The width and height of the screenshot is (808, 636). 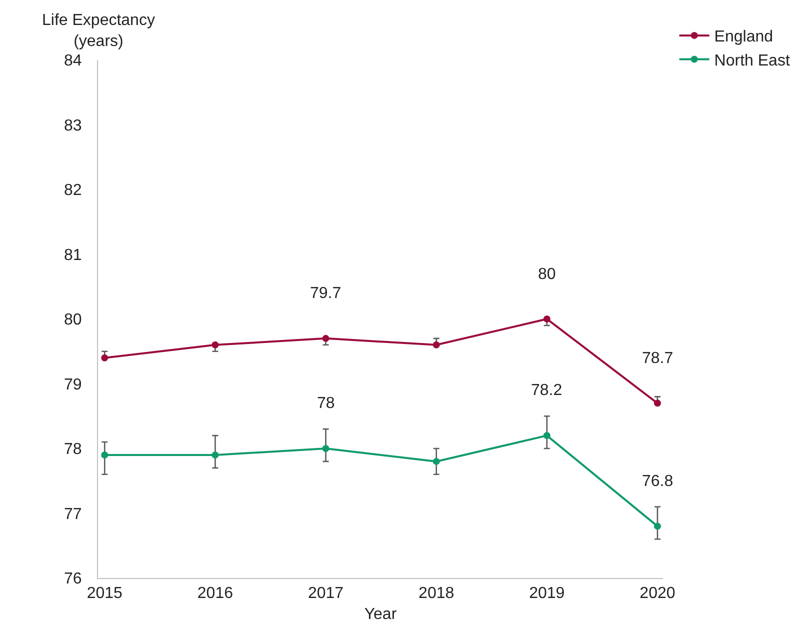 I want to click on data-label: 78.7, so click(x=658, y=358).